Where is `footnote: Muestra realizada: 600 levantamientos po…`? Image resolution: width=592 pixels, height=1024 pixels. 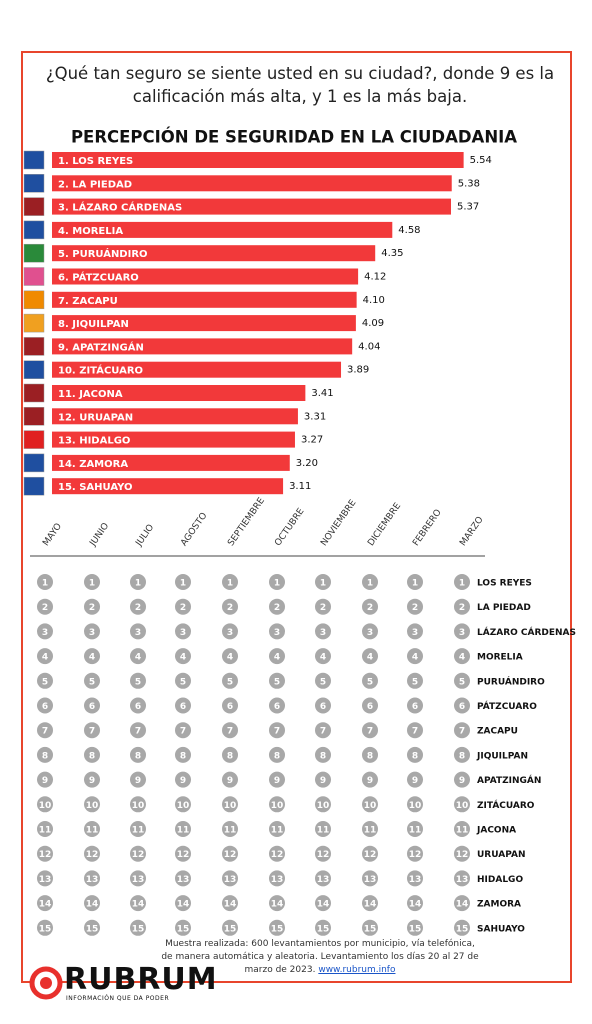
footnote: Muestra realizada: 600 levantamientos po… is located at coordinates (320, 957).